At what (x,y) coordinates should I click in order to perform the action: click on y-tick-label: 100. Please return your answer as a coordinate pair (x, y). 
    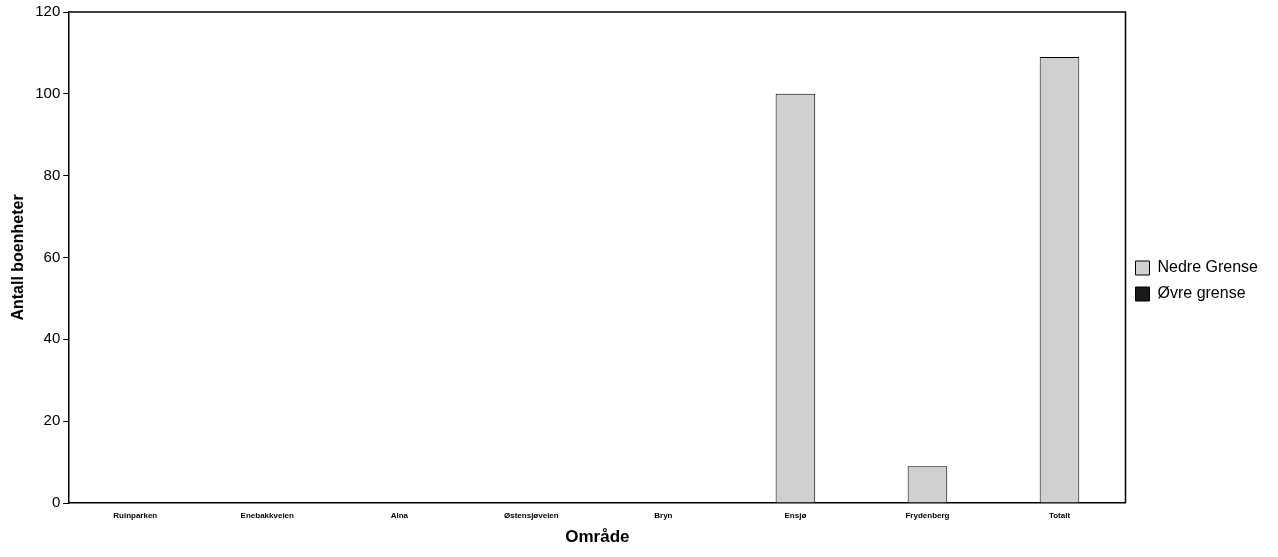
    Looking at the image, I should click on (48, 92).